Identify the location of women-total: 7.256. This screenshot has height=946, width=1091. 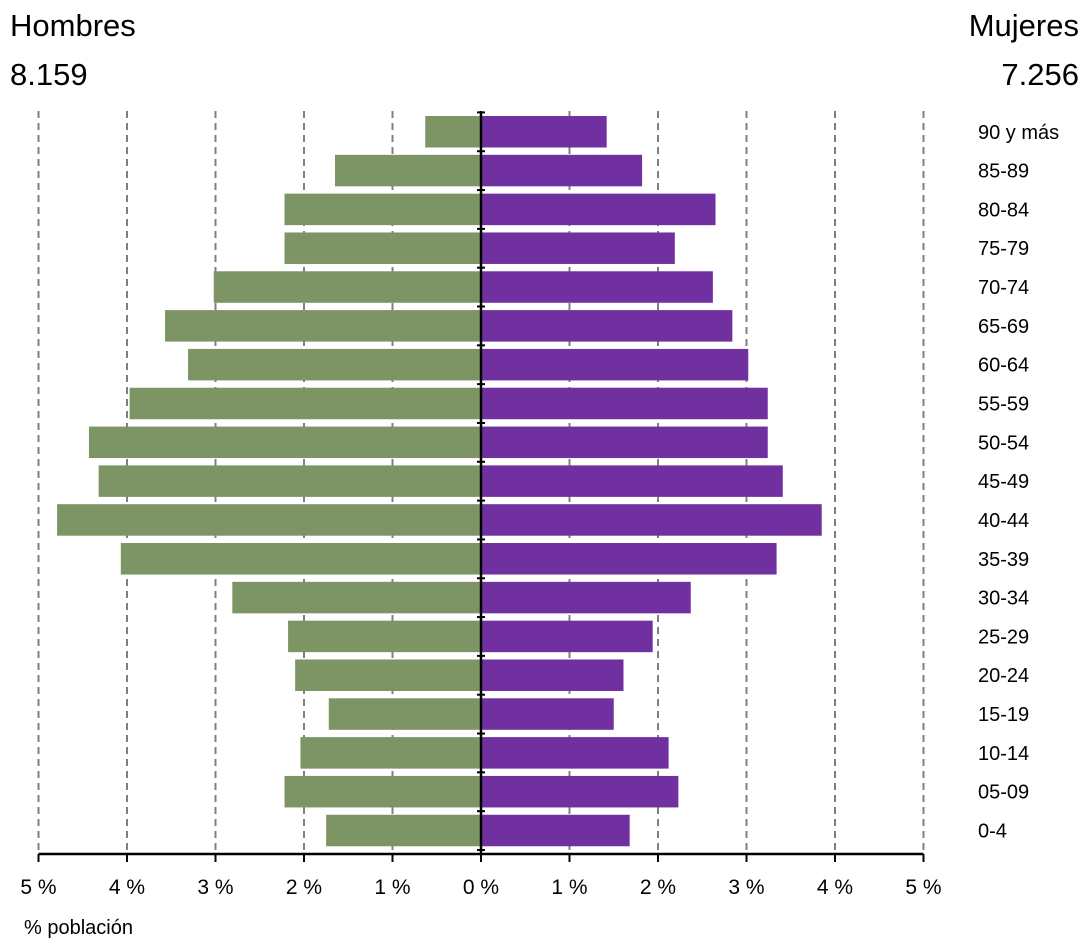
(1040, 74).